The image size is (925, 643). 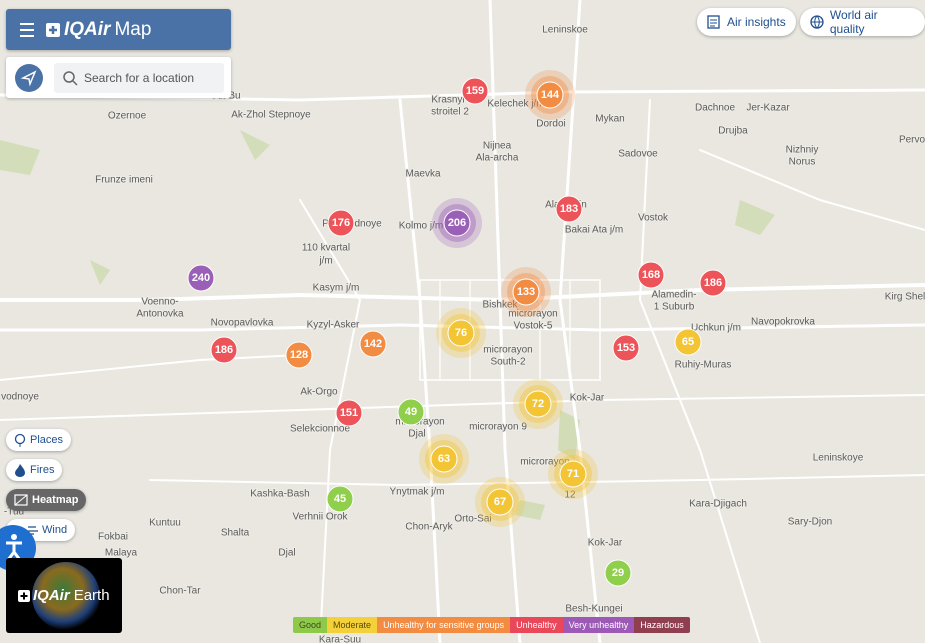 I want to click on aqi-marker: 153, so click(x=626, y=348).